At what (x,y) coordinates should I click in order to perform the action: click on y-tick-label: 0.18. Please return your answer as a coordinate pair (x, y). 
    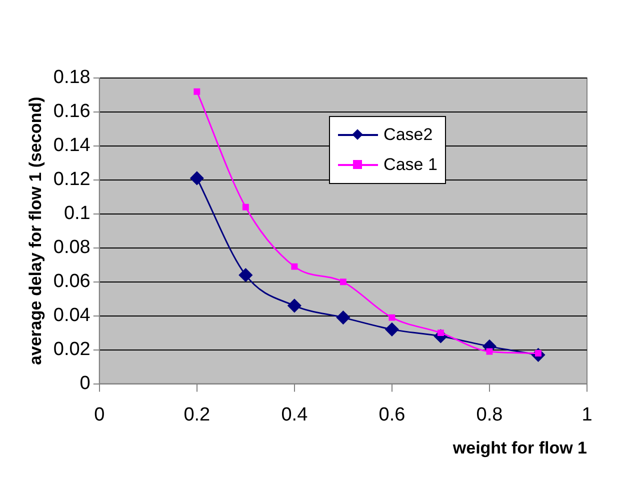
    Looking at the image, I should click on (71, 77).